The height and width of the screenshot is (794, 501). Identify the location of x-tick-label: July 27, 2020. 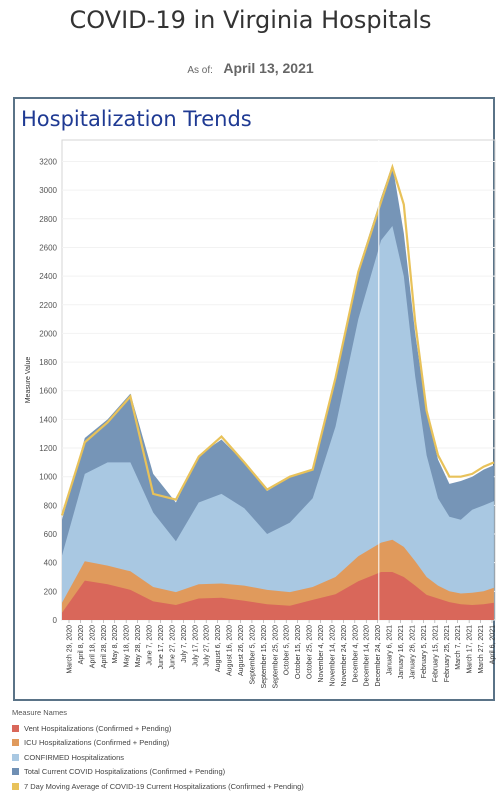
(207, 646).